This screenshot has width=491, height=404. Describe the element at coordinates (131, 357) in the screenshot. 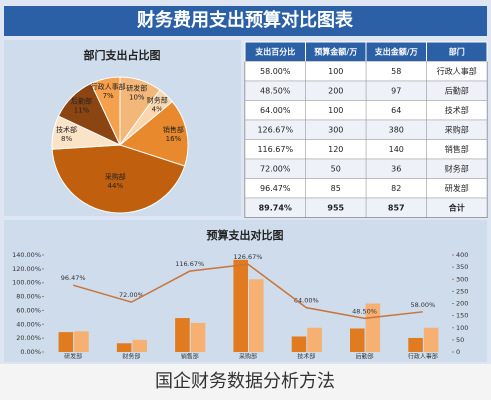

I see `x-tick-label: 财务部` at that location.